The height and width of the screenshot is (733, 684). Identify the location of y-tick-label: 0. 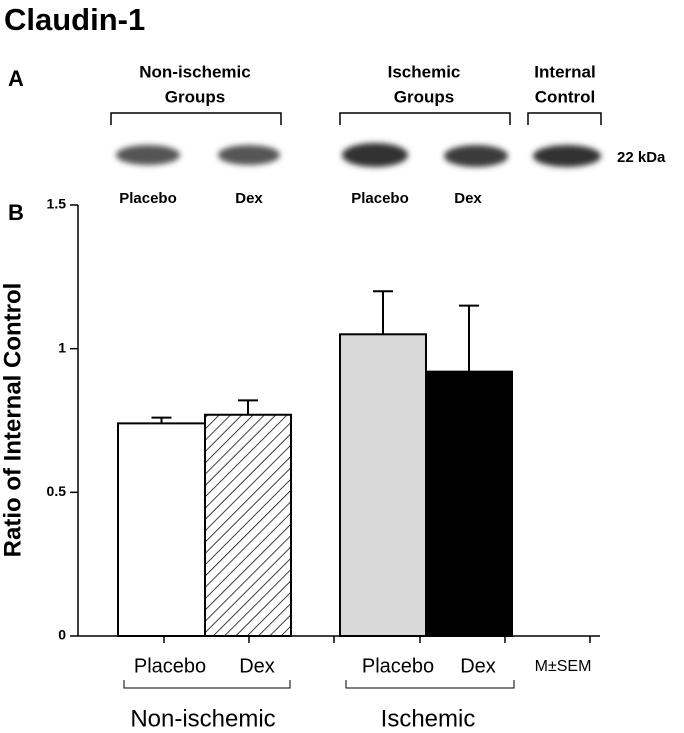
(62, 635).